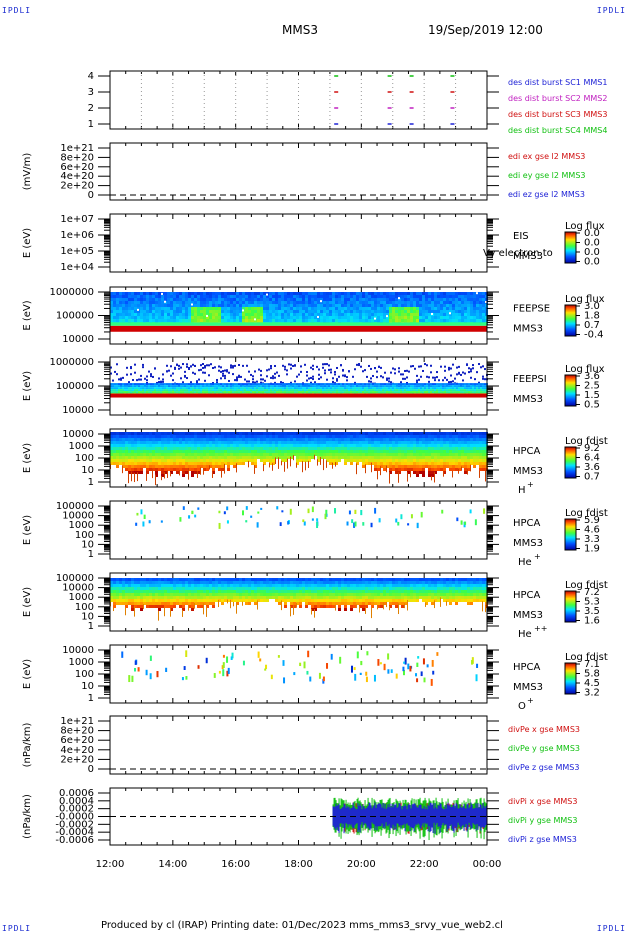 Image resolution: width=630 pixels, height=934 pixels. I want to click on eis-panel-colorbar, so click(570, 247).